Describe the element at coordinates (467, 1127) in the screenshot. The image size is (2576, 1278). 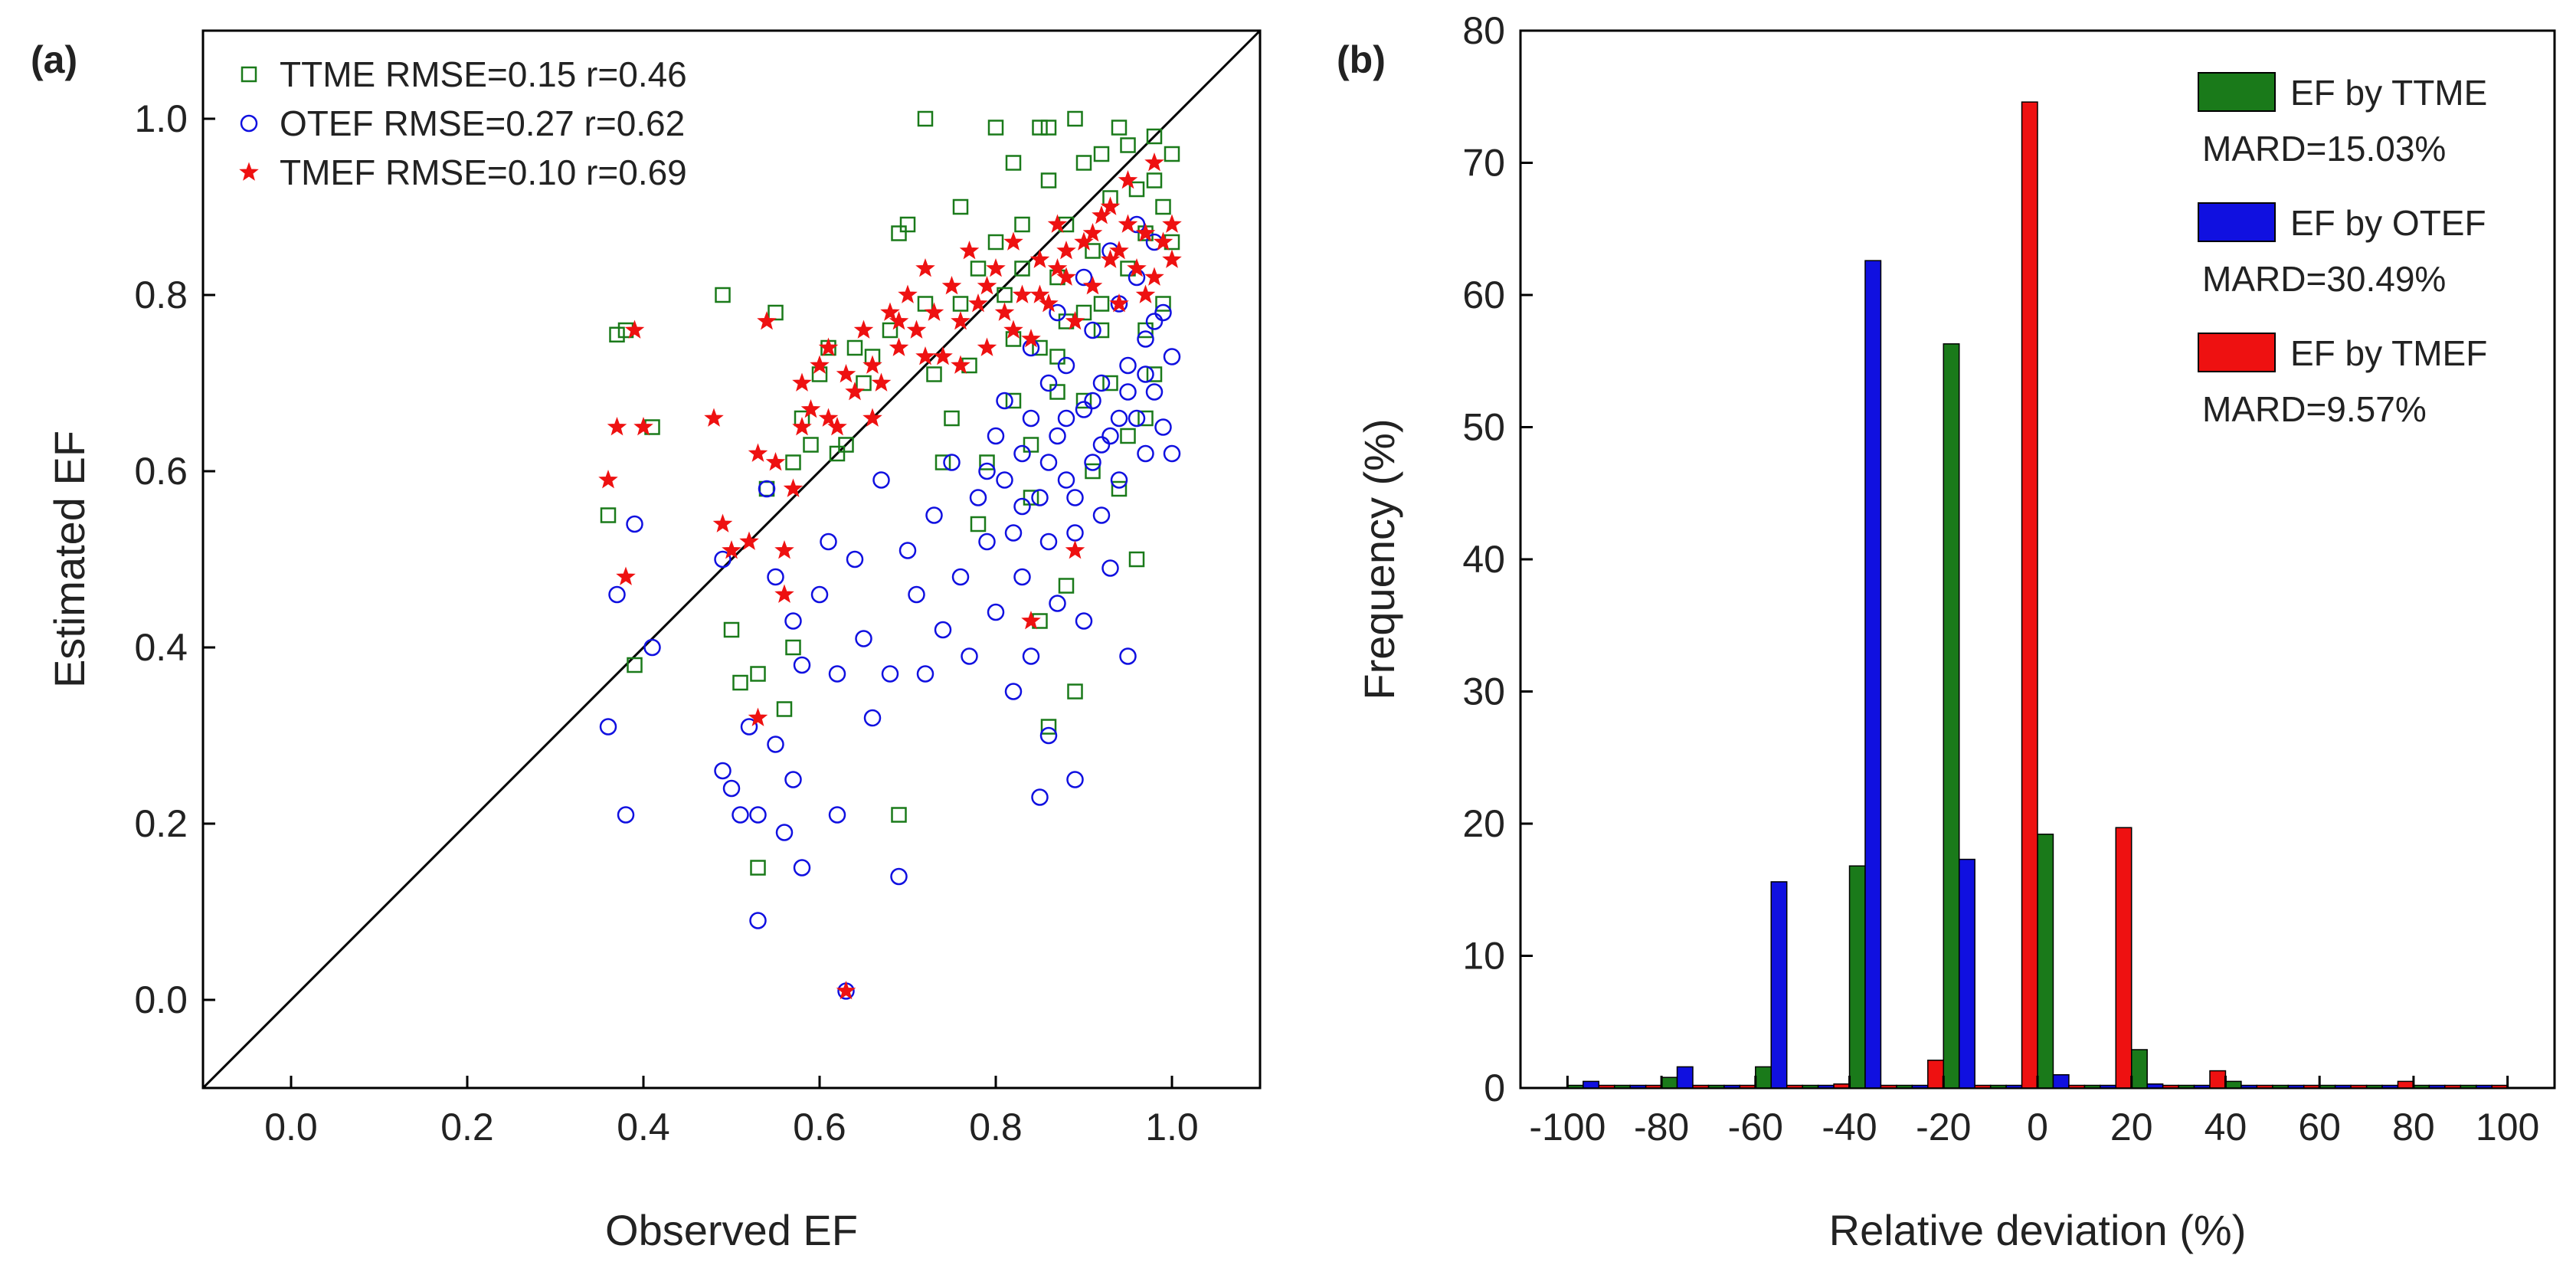
I see `x-tick-label: 0.2` at that location.